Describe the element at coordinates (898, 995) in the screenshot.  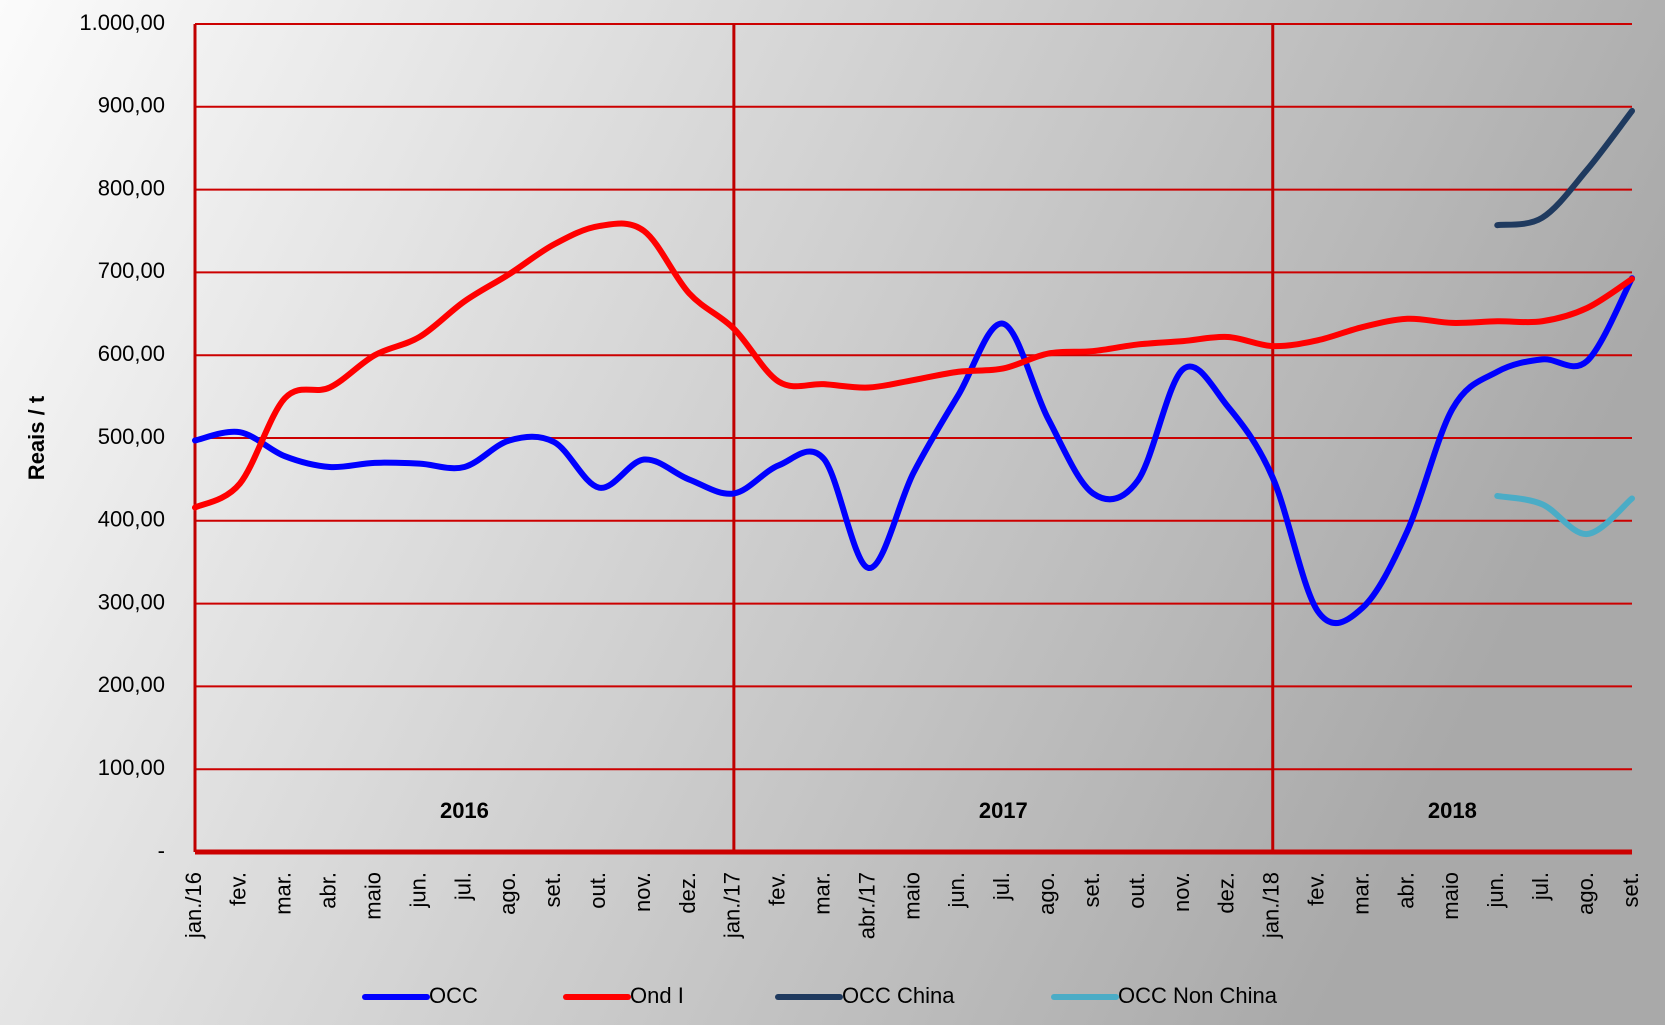
I see `legend-label: OCC China` at that location.